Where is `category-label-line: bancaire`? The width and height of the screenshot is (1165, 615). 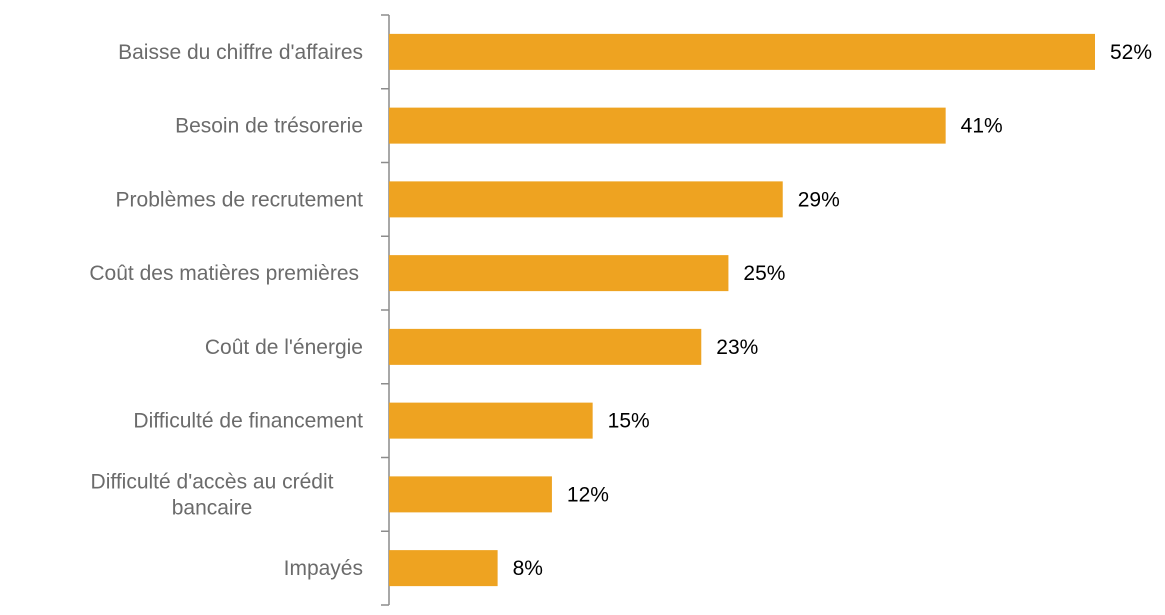
category-label-line: bancaire is located at coordinates (212, 507).